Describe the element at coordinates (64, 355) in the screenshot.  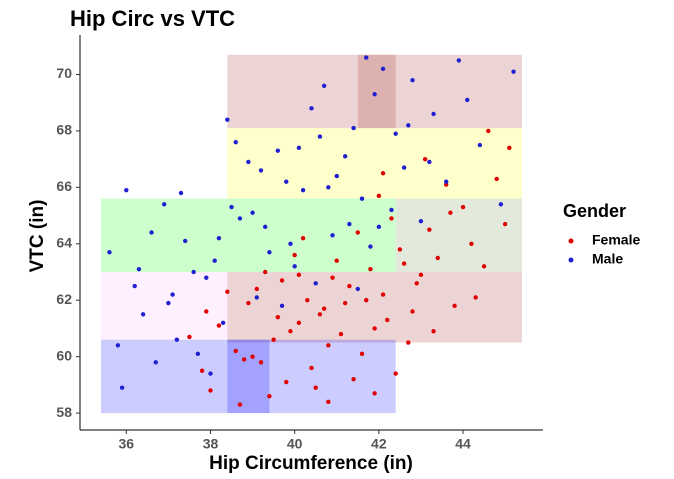
I see `y-tick-label: 60` at that location.